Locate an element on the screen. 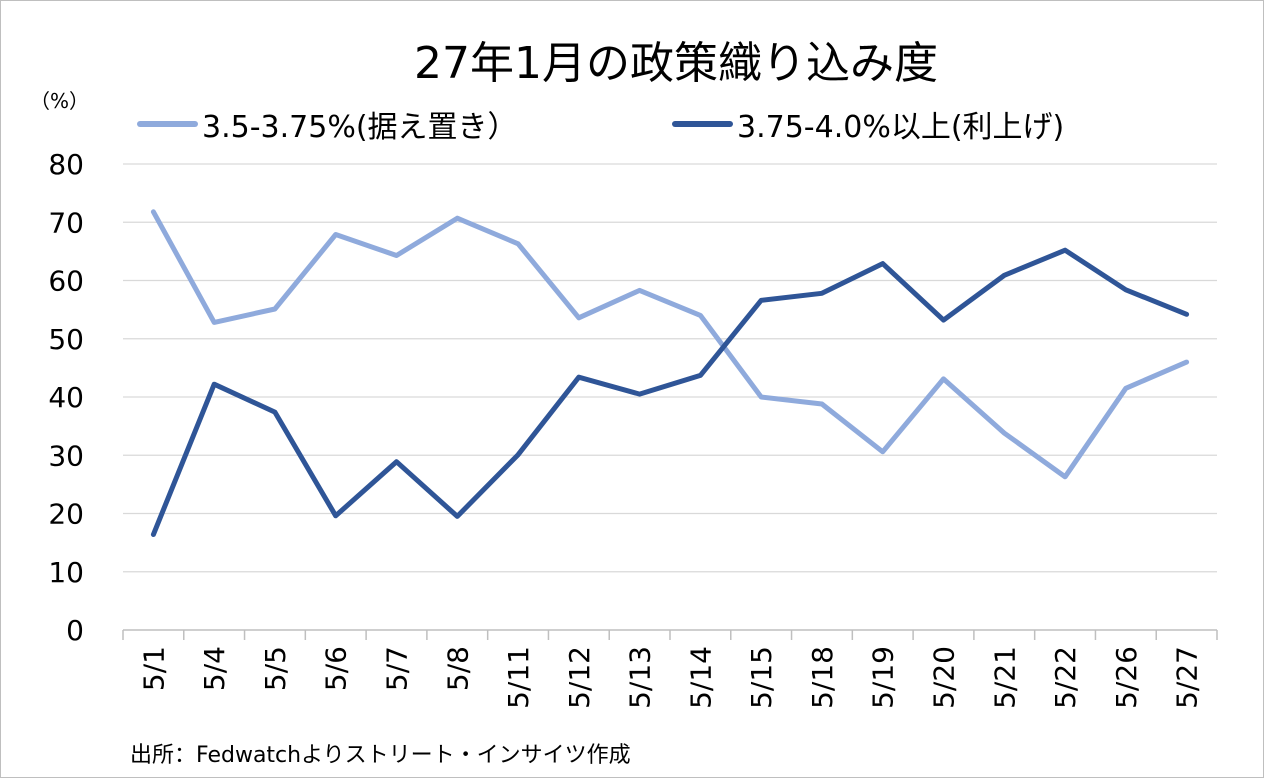  x-tick-label: 5/5 is located at coordinates (275, 668).